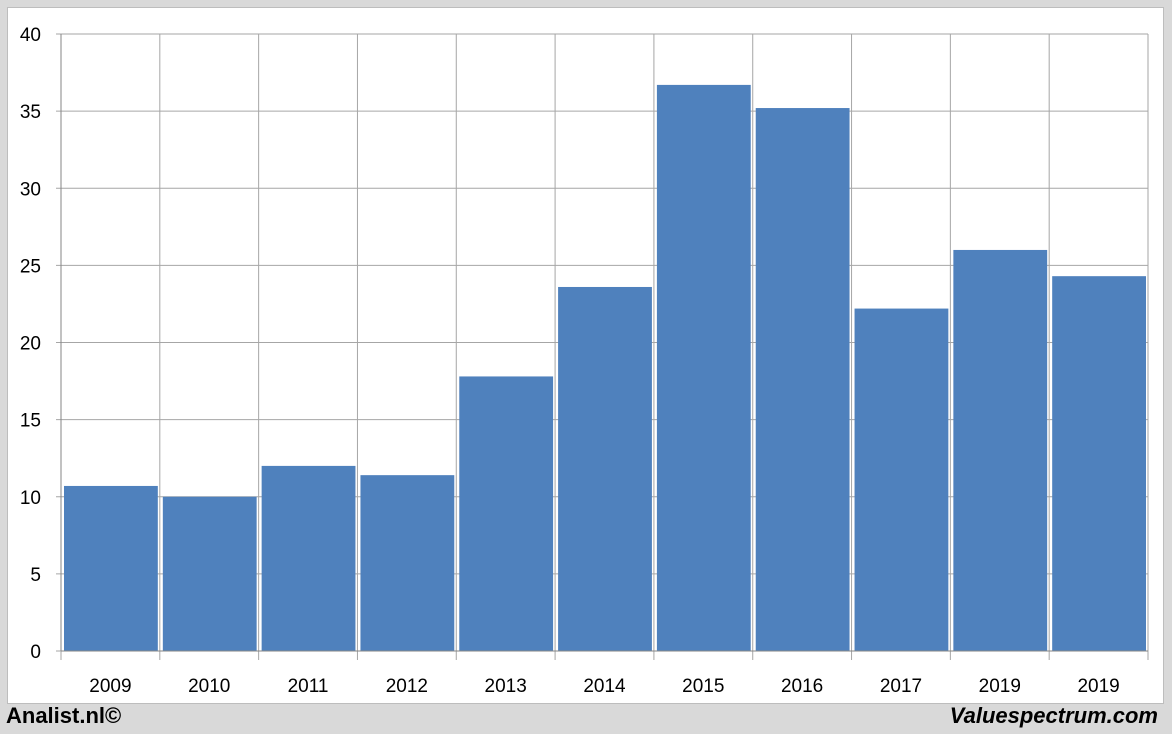 This screenshot has width=1172, height=734. I want to click on x-tick-label: 2010, so click(209, 686).